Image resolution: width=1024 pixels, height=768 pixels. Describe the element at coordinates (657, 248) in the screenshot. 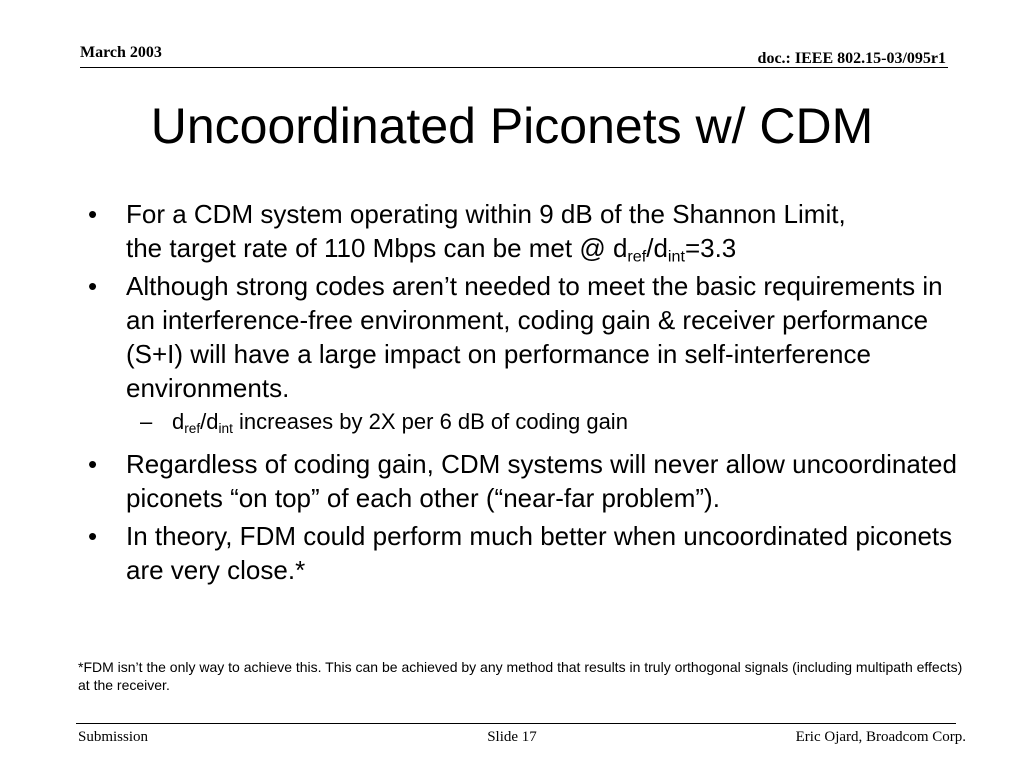

I see `bullet-text: /d` at that location.